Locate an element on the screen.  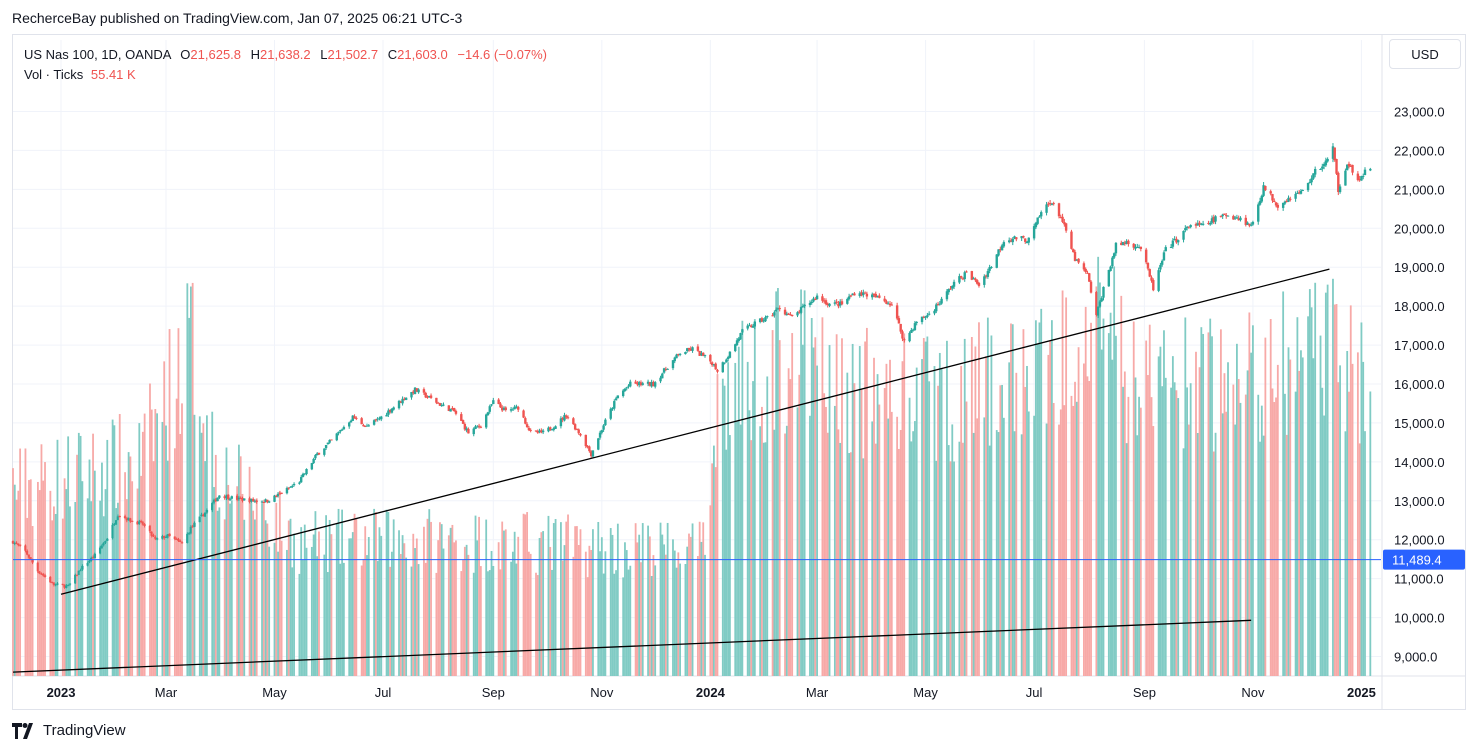
y-tick-label: 14,000.0 is located at coordinates (1419, 462).